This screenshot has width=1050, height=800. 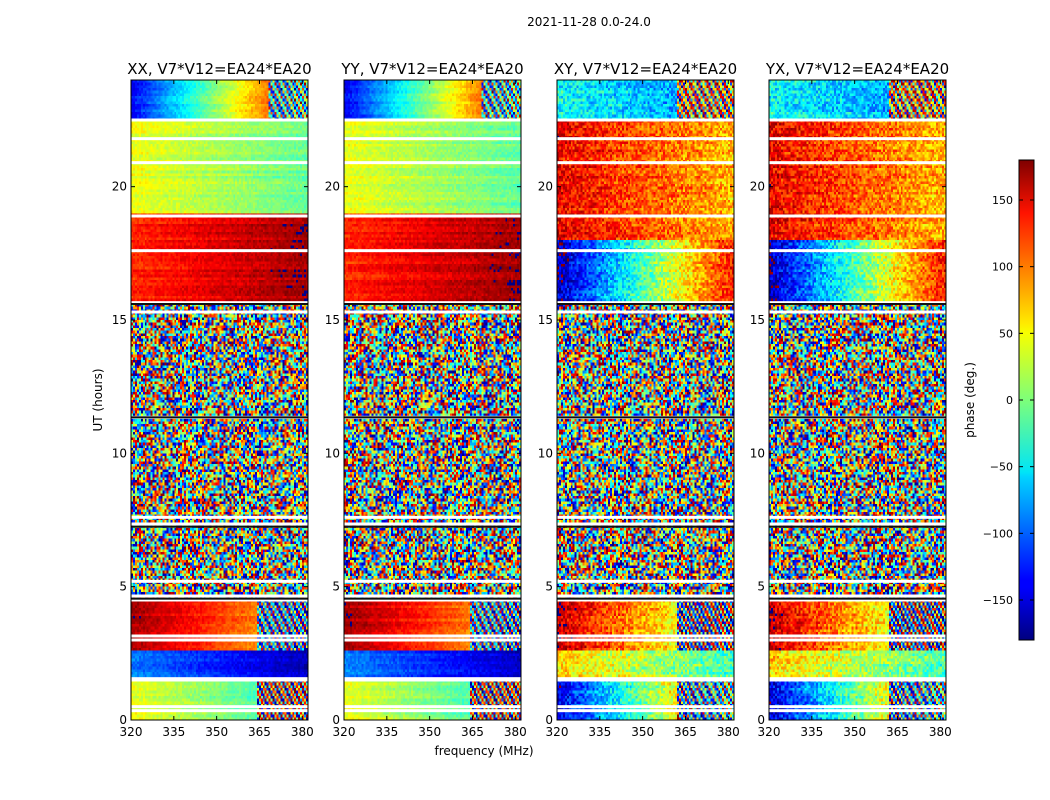 I want to click on phase-heatmap-yx, so click(x=857, y=400).